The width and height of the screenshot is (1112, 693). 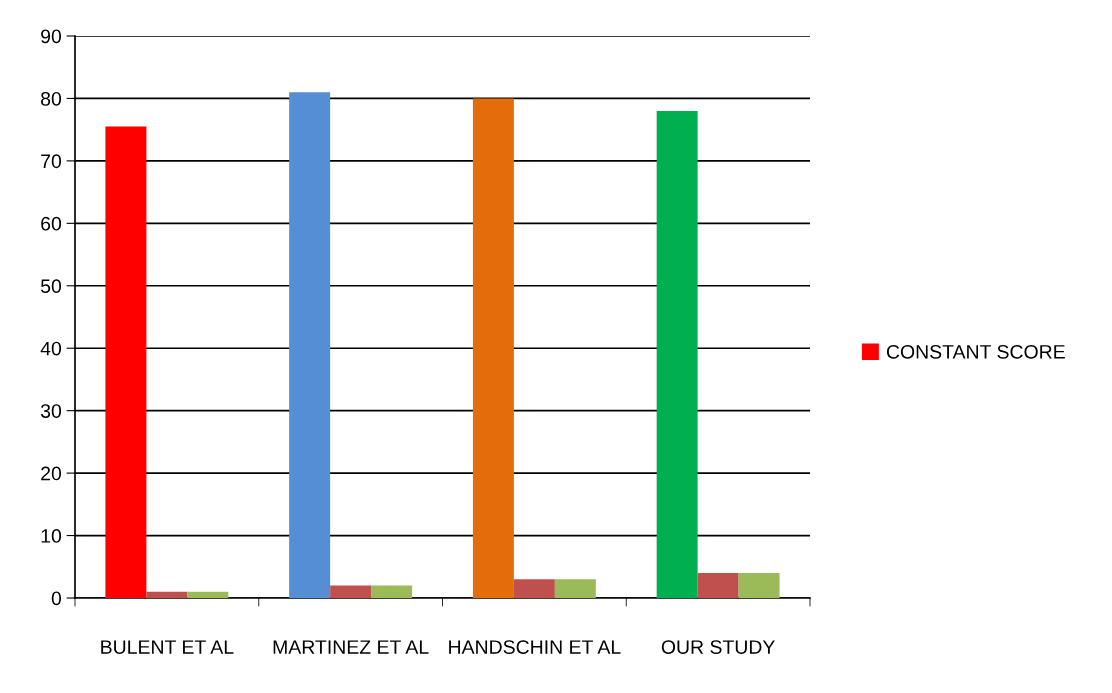 I want to click on x-tick-label: BULENT ET AL, so click(x=167, y=647).